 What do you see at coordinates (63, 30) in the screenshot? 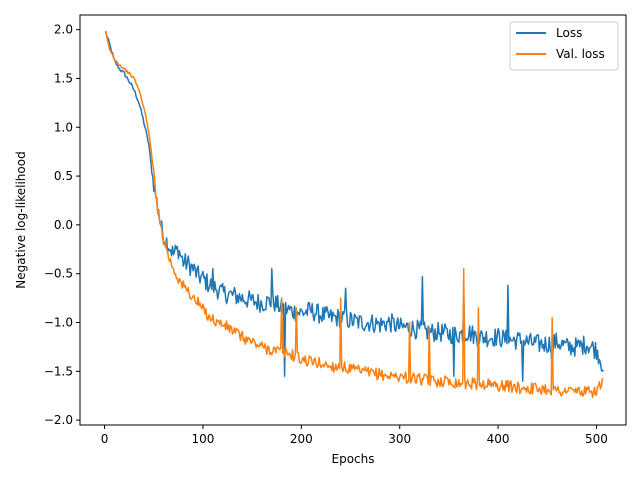
I see `y-tick-label: 2.0` at bounding box center [63, 30].